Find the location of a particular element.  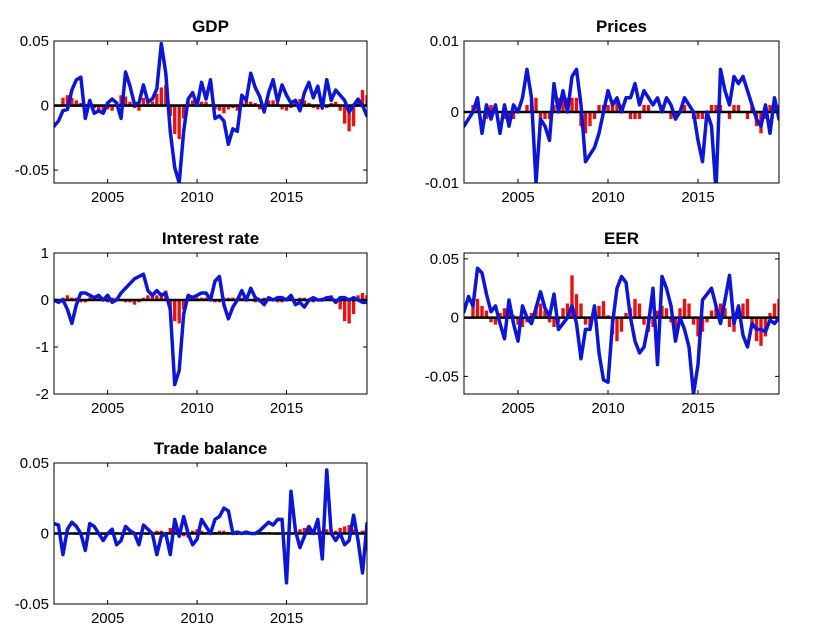

x-tick-label: 2005 is located at coordinates (107, 197).